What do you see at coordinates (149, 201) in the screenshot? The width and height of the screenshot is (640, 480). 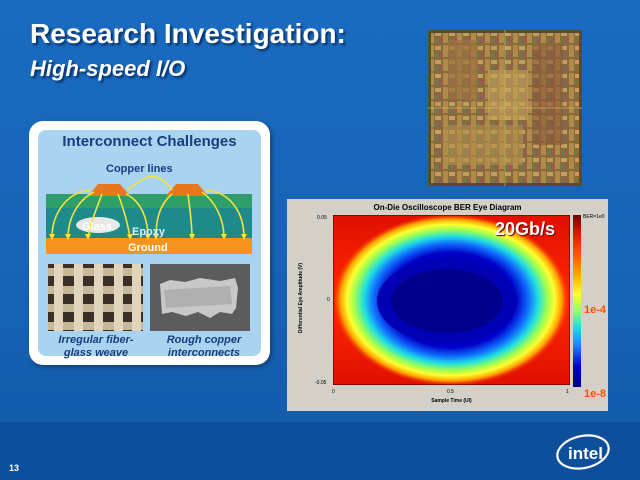 I see `substrate-top-layer` at bounding box center [149, 201].